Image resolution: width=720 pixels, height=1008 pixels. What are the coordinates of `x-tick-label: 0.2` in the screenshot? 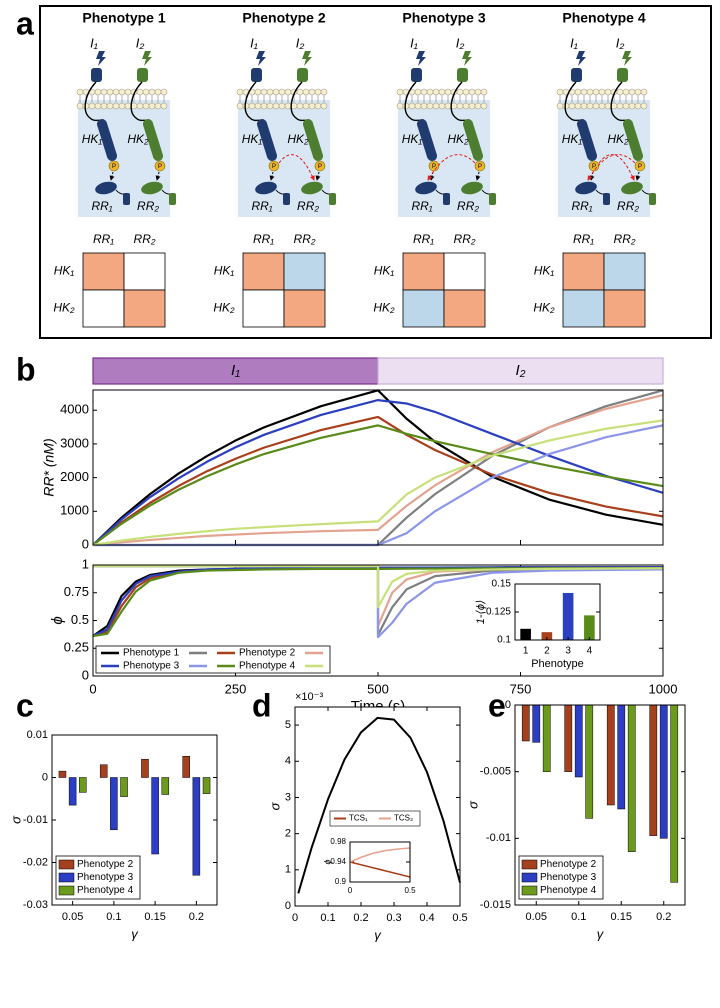 It's located at (196, 917).